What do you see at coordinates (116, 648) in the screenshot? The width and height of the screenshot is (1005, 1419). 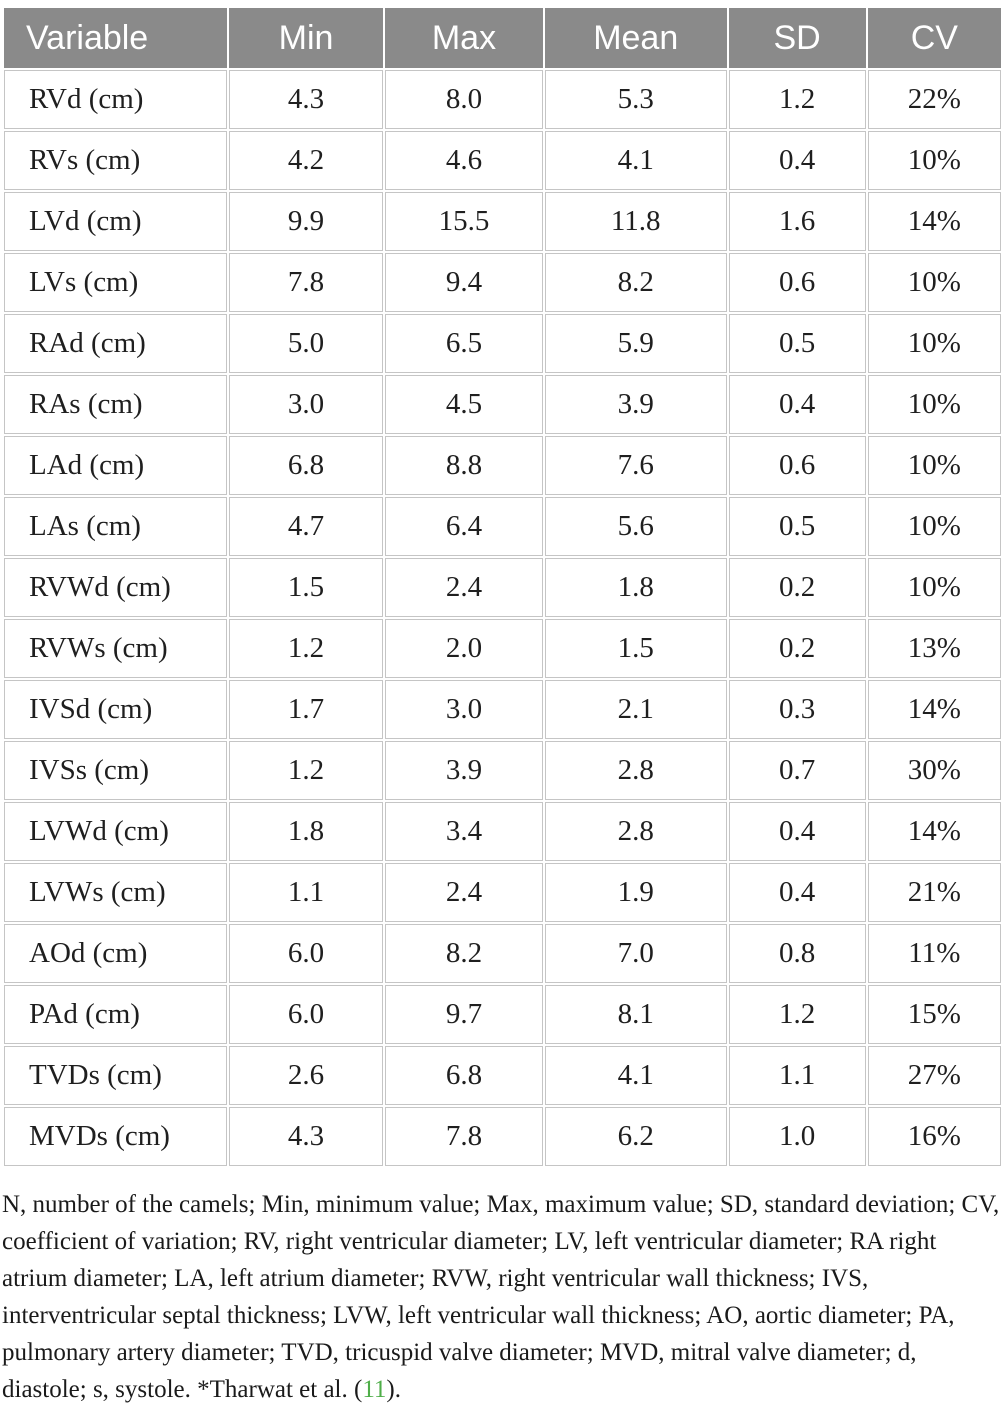 I see `variable-cell: RVWs (cm)` at bounding box center [116, 648].